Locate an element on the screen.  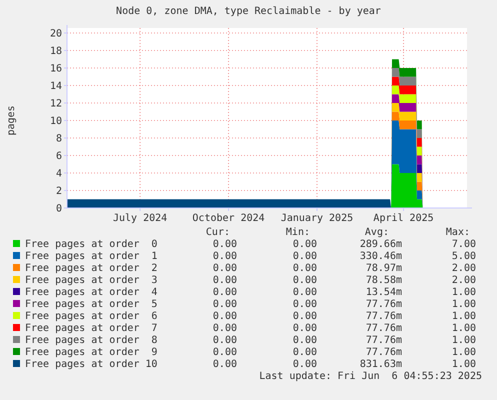
legend-label: Free pages at order 3 is located at coordinates (91, 280).